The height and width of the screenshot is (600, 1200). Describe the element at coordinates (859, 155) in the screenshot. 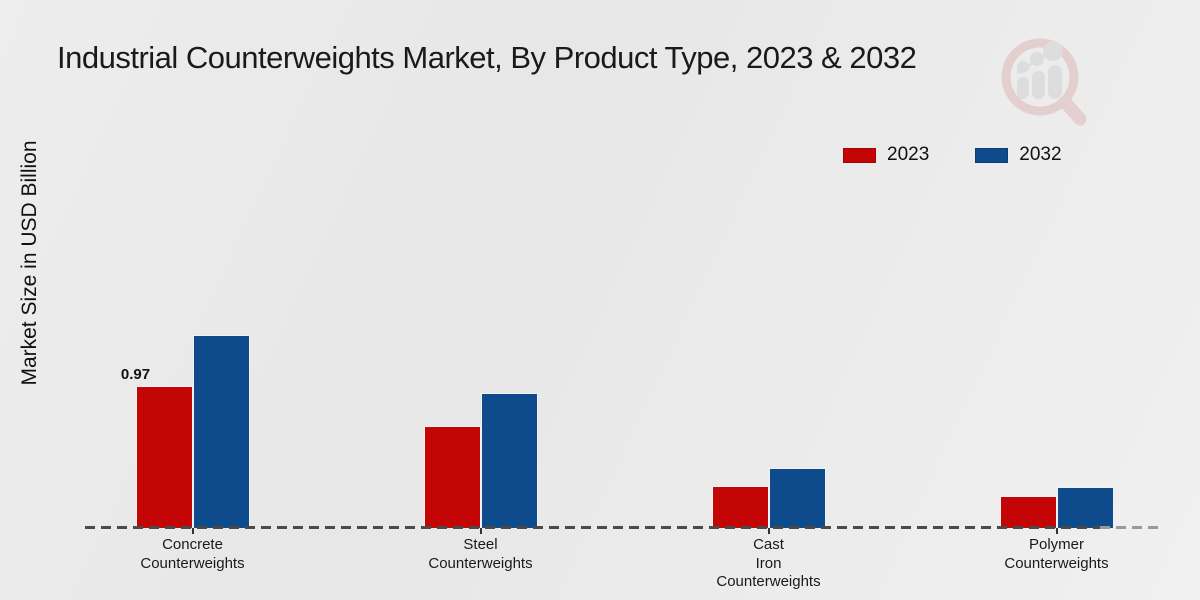

I see `legend-swatch-2023` at that location.